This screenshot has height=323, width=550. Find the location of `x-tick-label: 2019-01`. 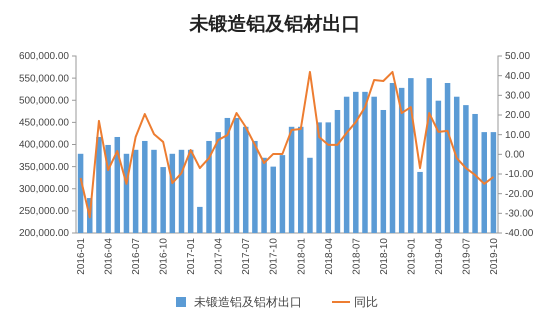

x-tick-label: 2019-01 is located at coordinates (412, 256).